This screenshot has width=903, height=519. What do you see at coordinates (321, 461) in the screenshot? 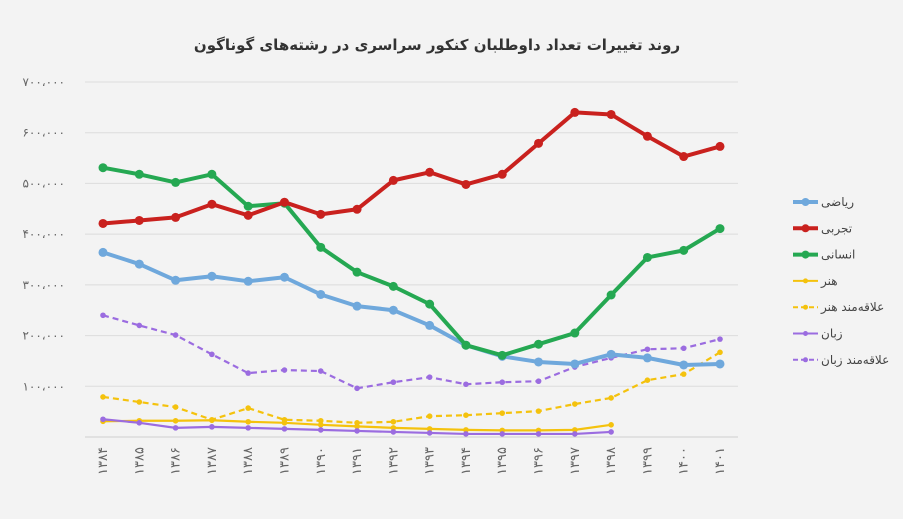
I see `x-tick-label: ۱۳۹۰` at bounding box center [321, 461].